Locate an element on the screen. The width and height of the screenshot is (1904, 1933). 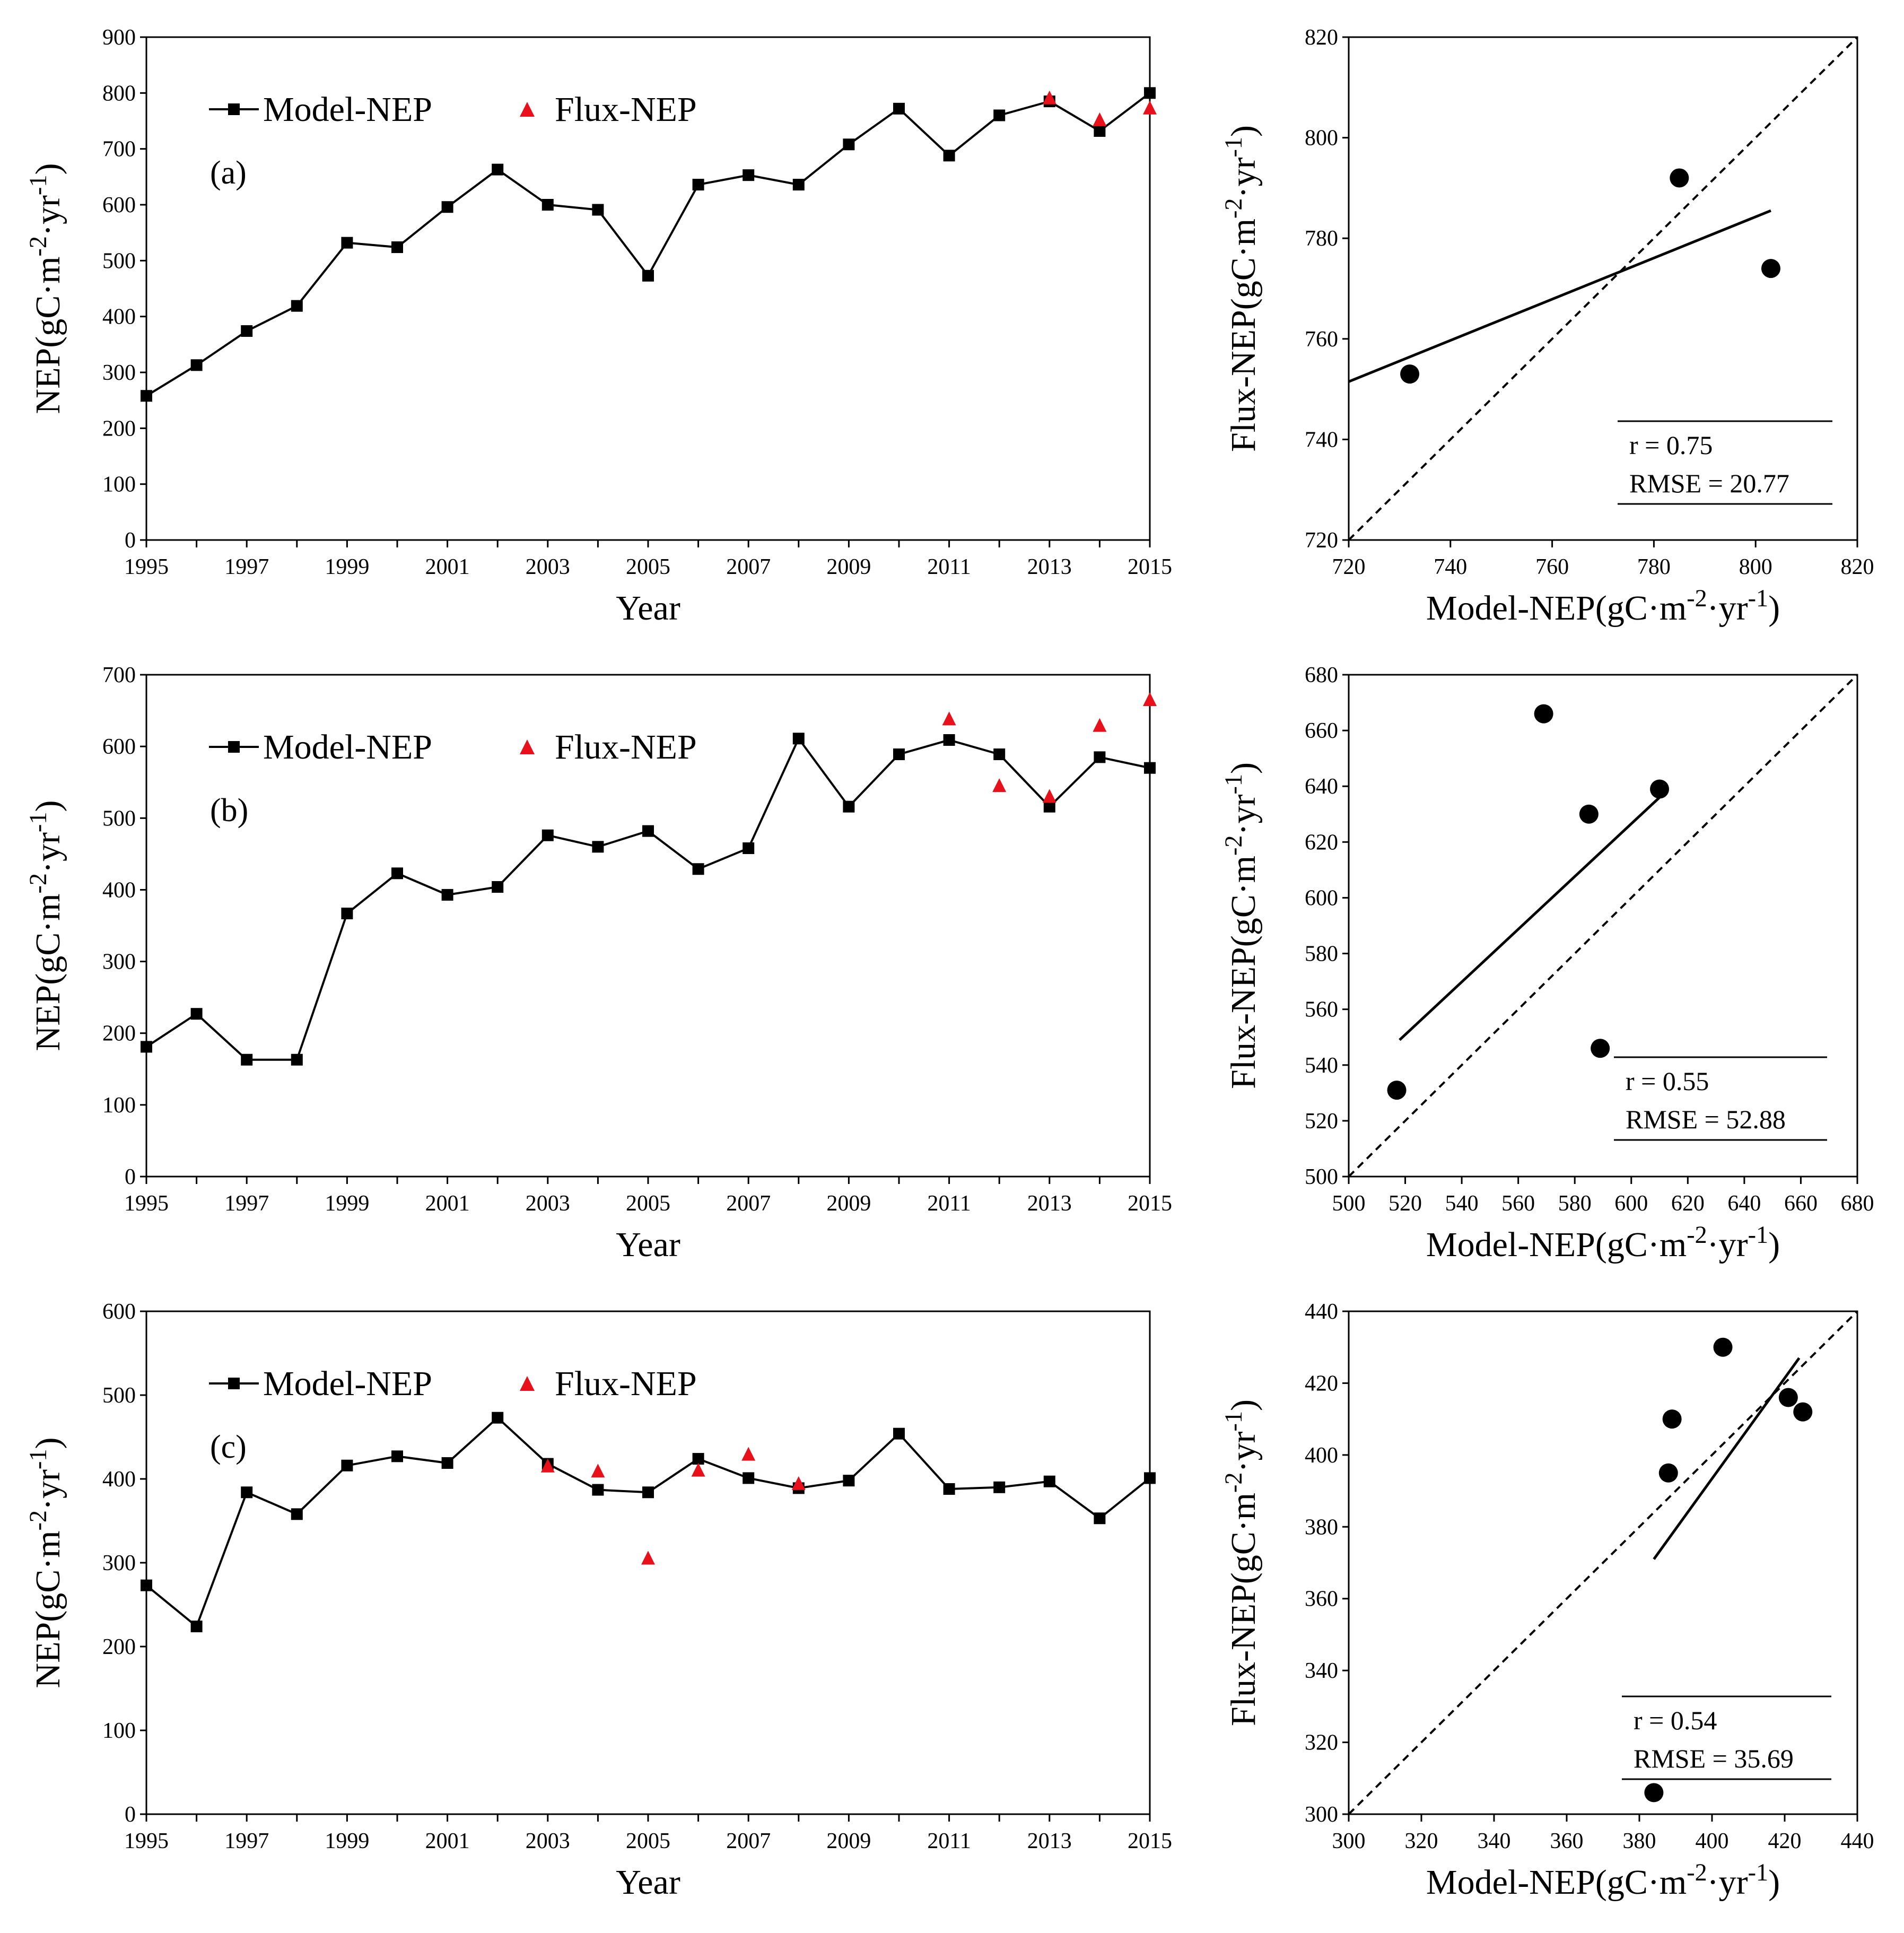
x-tick-label: 360 is located at coordinates (1567, 1841).